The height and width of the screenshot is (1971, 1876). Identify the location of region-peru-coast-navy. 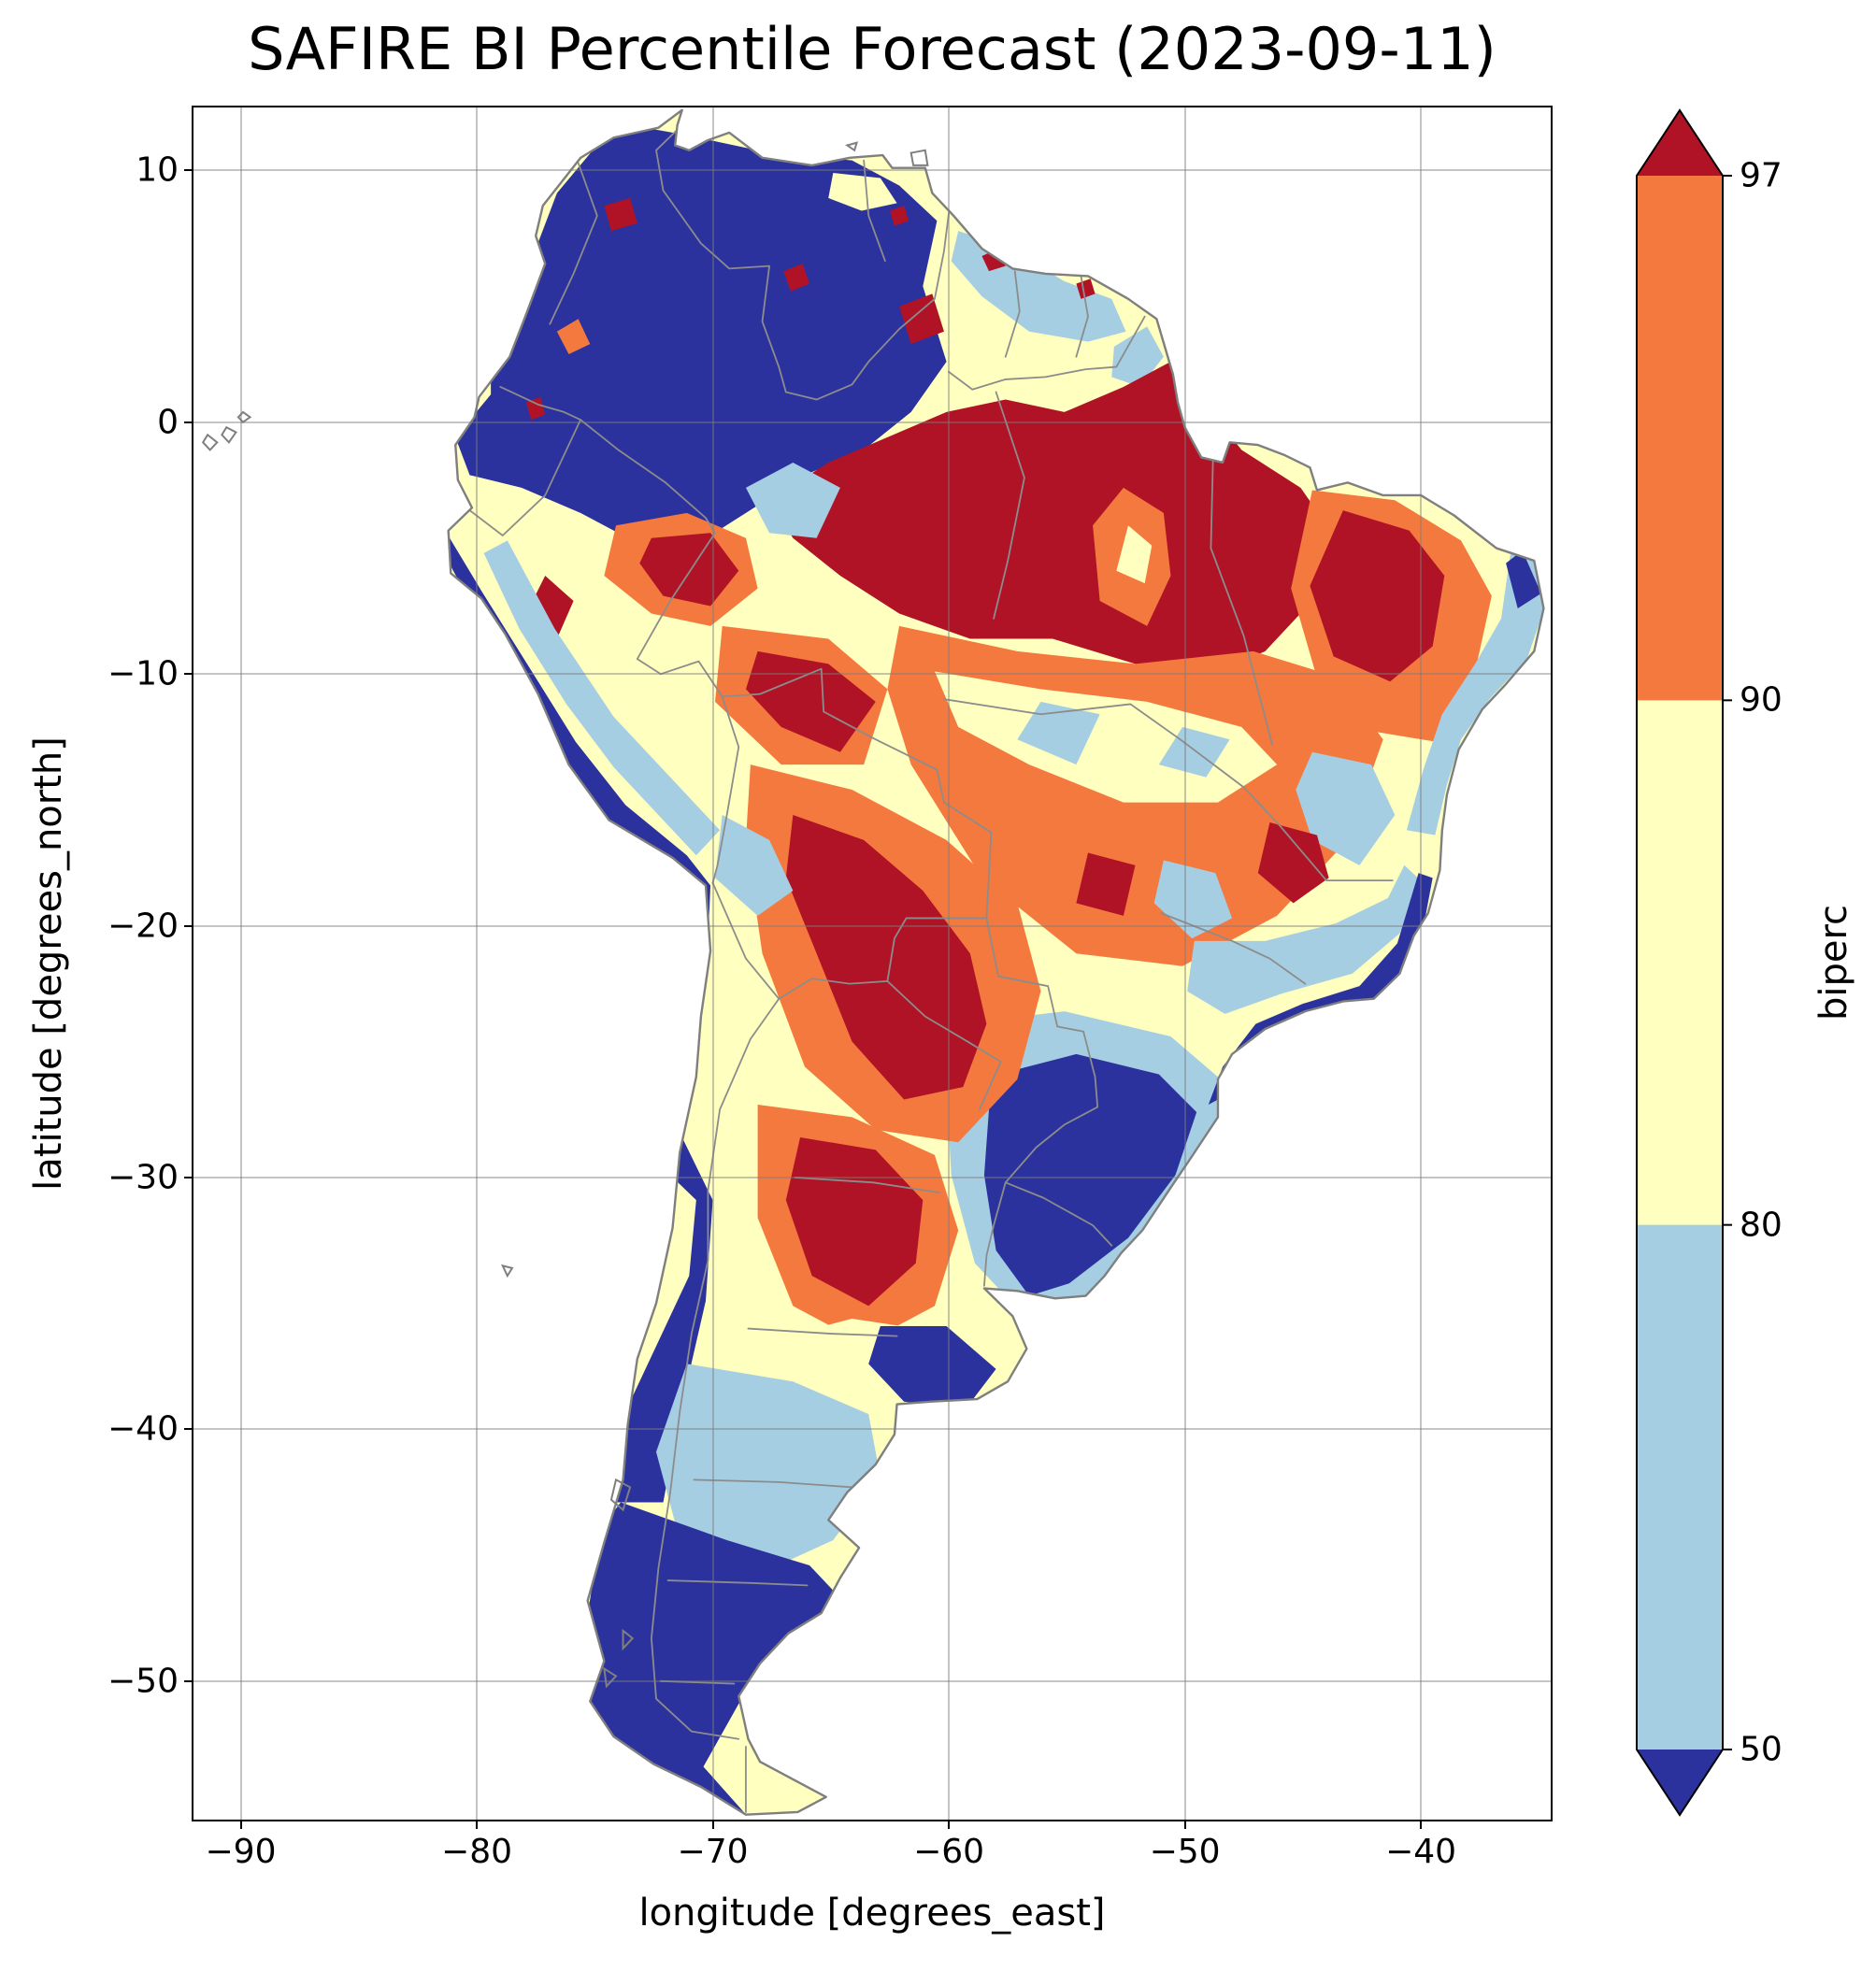
(580, 734).